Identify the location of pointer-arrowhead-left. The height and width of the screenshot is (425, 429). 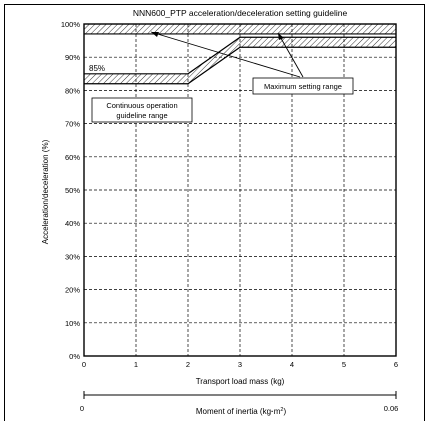
(155, 34).